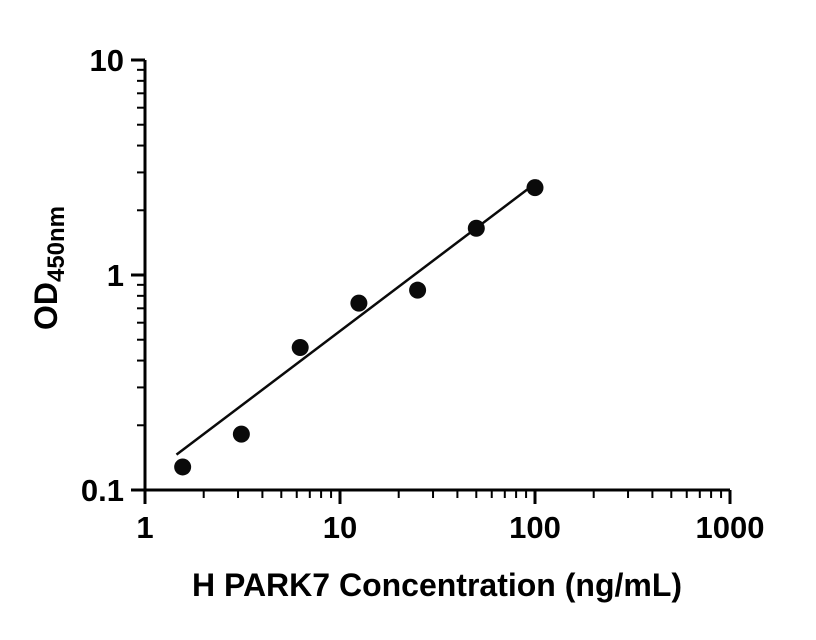 This screenshot has width=816, height=640. Describe the element at coordinates (56, 244) in the screenshot. I see `y-axis-title-subscript: 450nm` at that location.